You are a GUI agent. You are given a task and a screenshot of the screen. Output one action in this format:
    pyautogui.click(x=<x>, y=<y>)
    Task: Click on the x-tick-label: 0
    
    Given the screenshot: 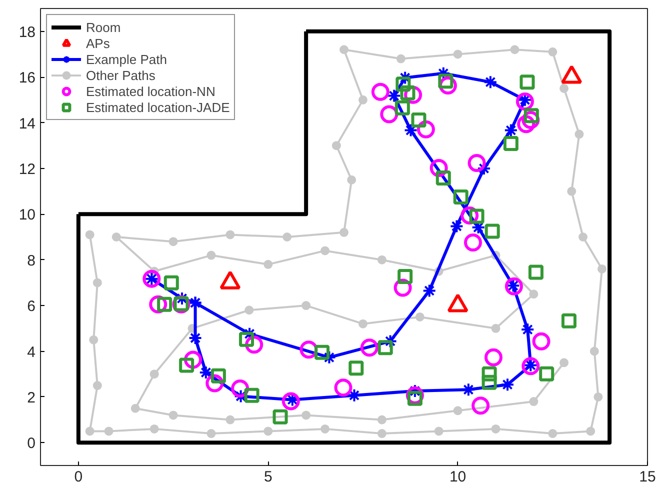 What is the action you would take?
    pyautogui.click(x=78, y=477)
    